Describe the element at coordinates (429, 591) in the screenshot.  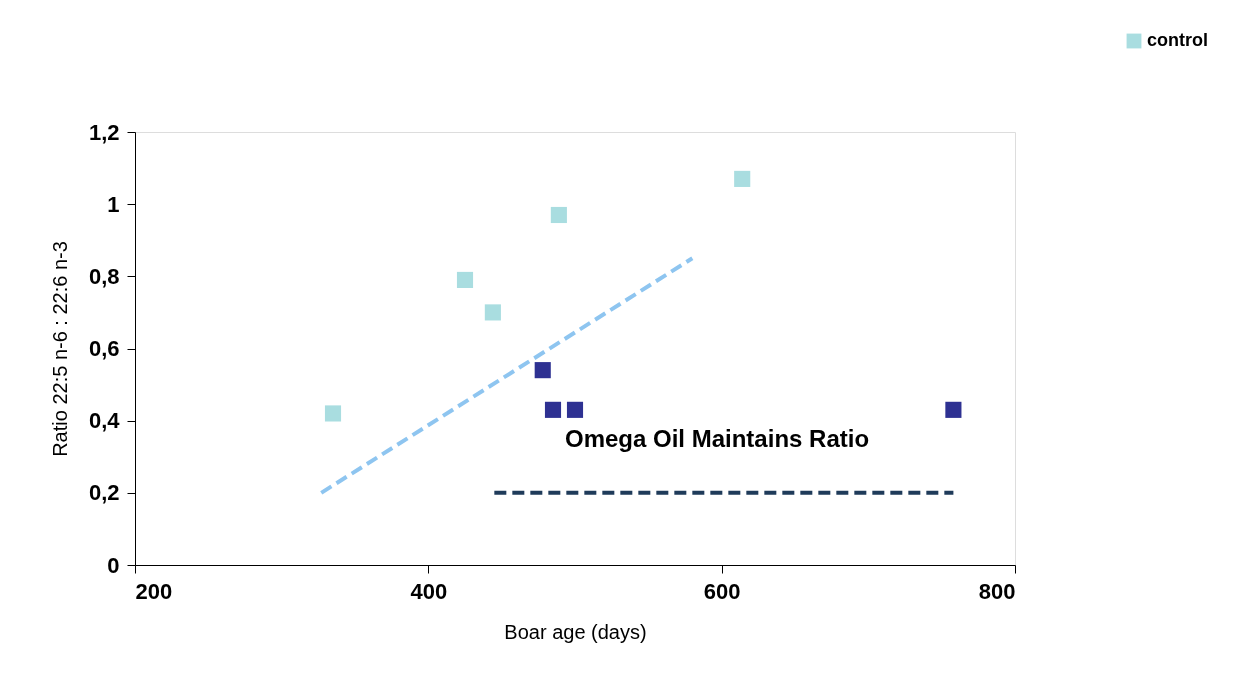
I see `x-tick-label: 400` at that location.